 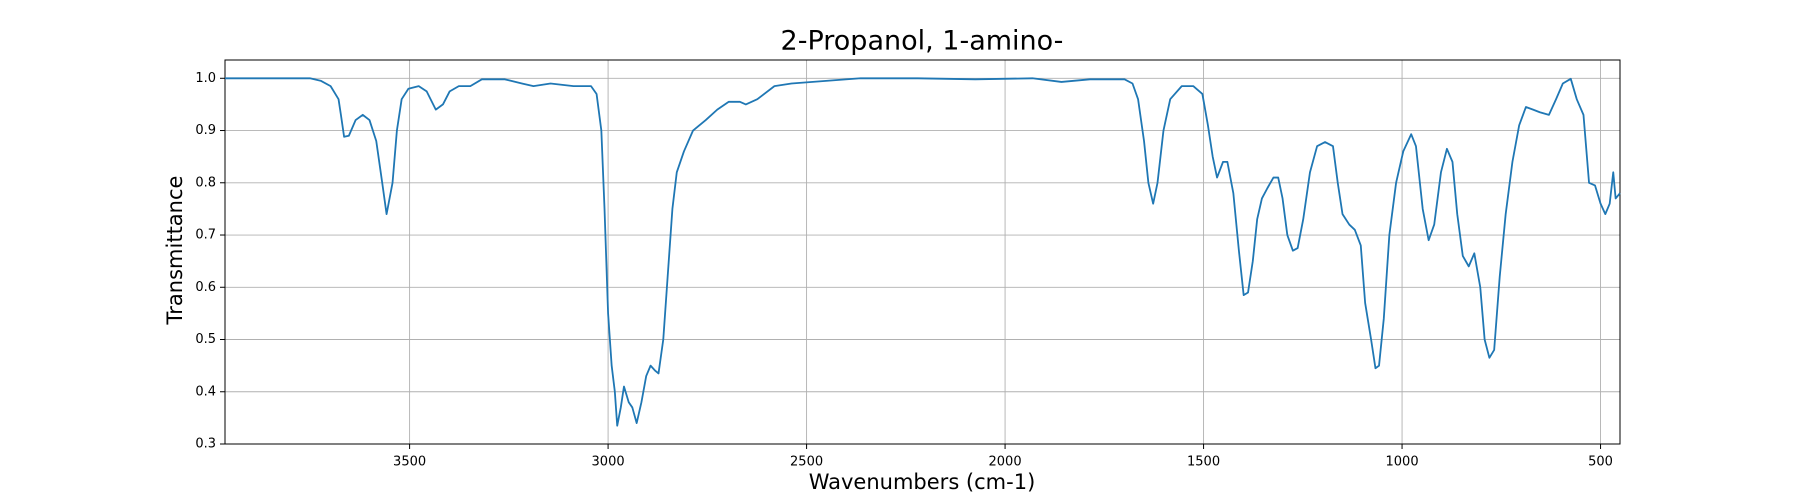 What do you see at coordinates (1402, 462) in the screenshot?
I see `x-tick-label: 1000` at bounding box center [1402, 462].